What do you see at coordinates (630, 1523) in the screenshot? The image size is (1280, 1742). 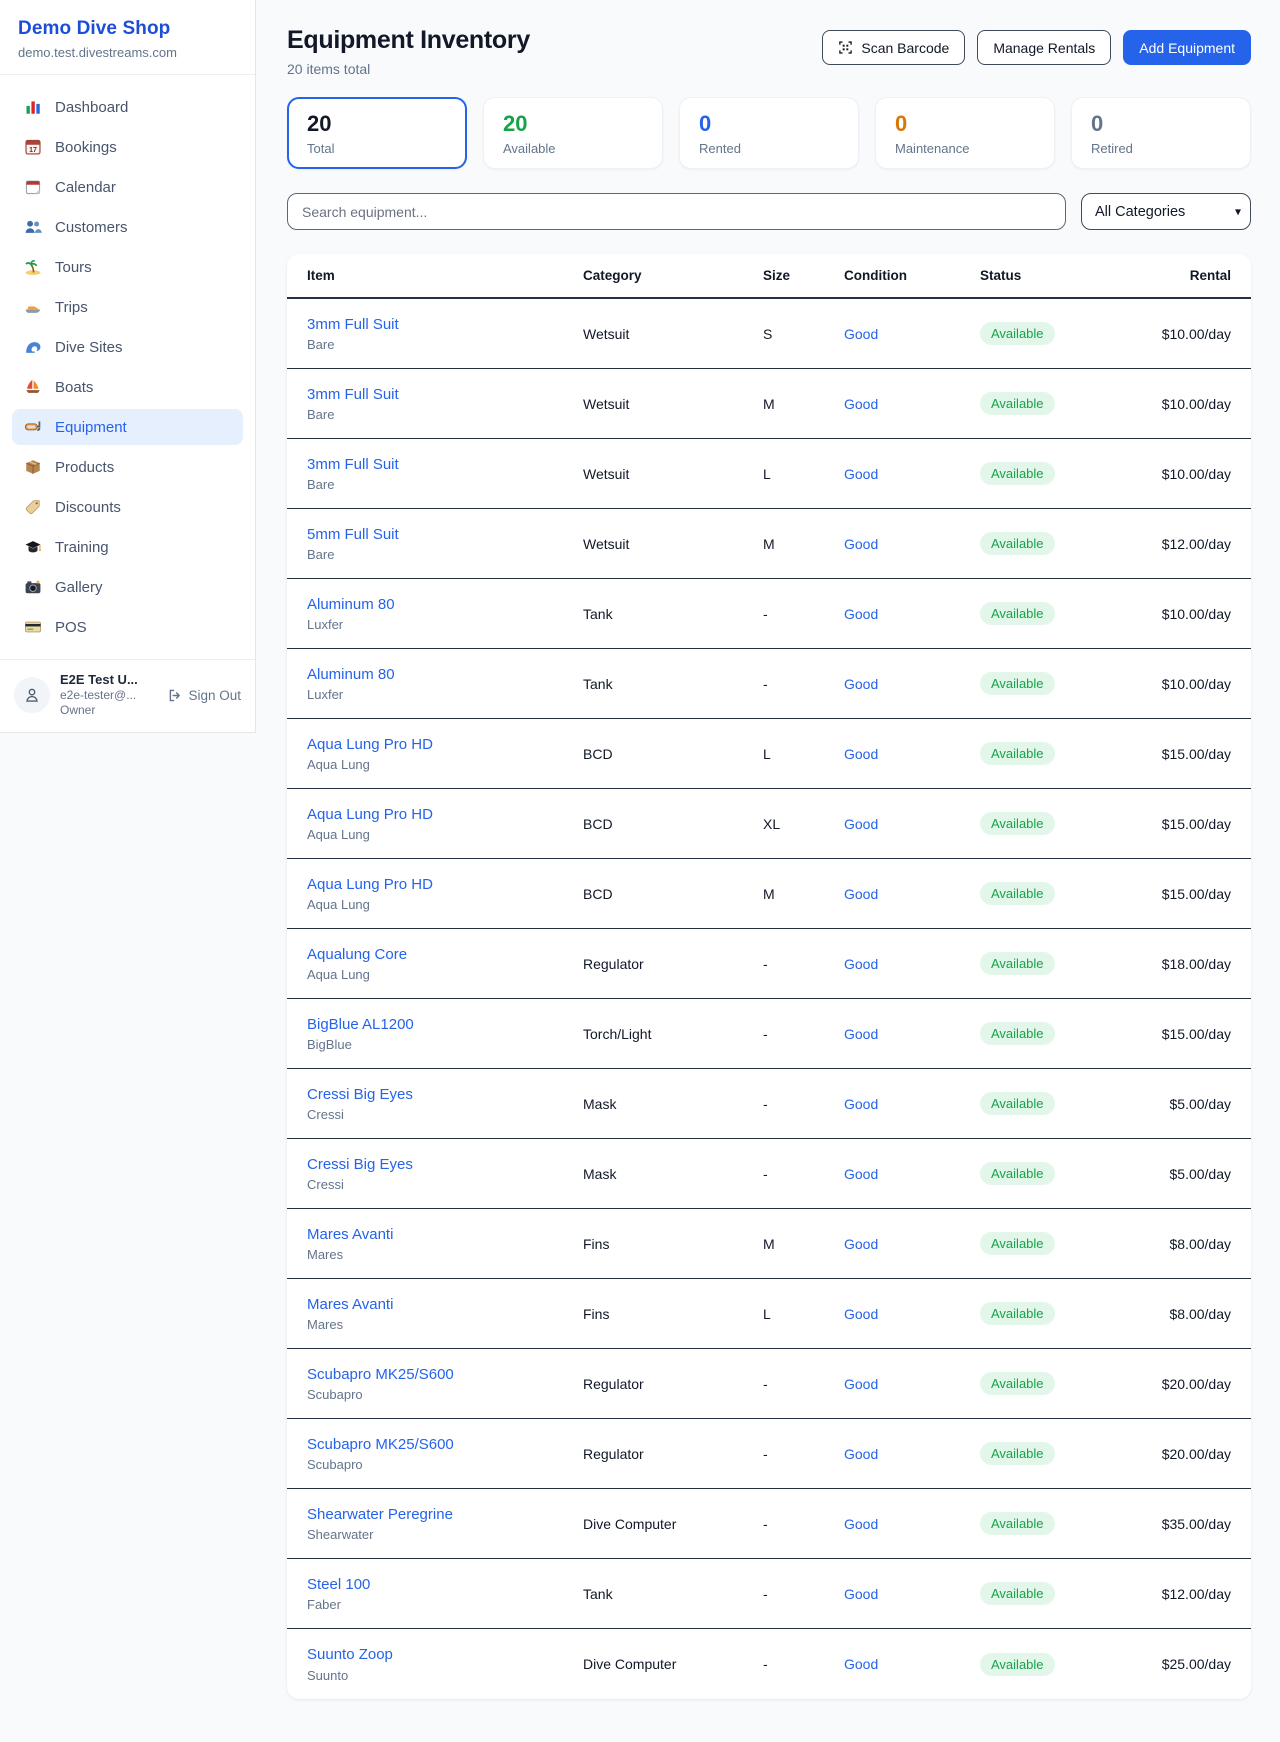 I see `item-category: Dive Computer` at bounding box center [630, 1523].